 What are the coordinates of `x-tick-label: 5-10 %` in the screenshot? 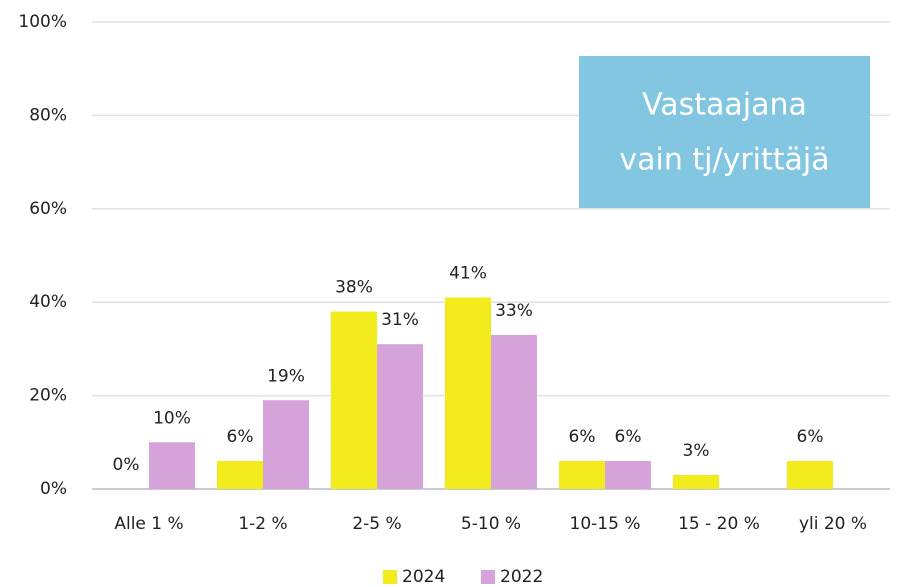 It's located at (491, 524).